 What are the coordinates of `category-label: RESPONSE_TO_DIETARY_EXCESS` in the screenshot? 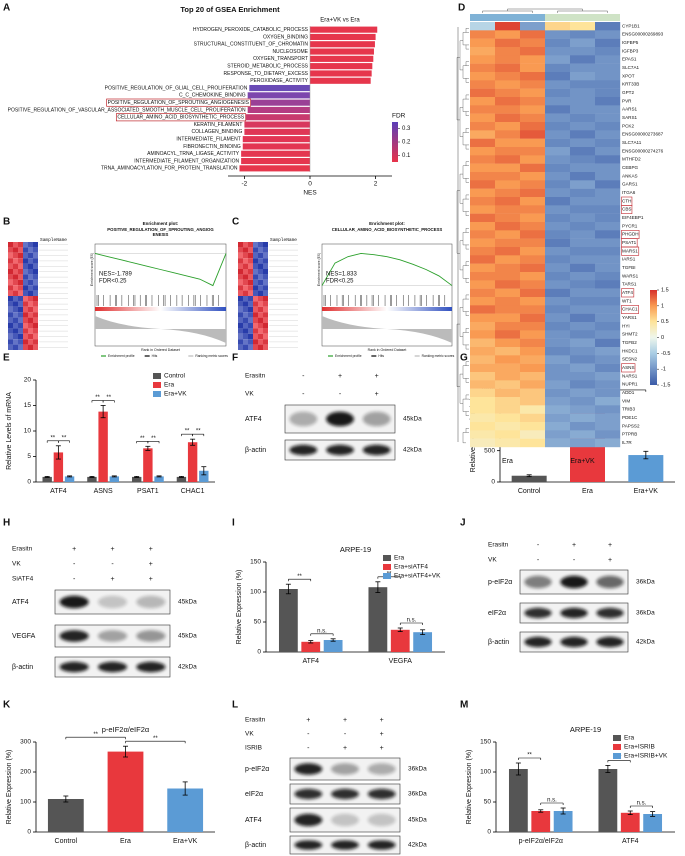 It's located at (266, 74).